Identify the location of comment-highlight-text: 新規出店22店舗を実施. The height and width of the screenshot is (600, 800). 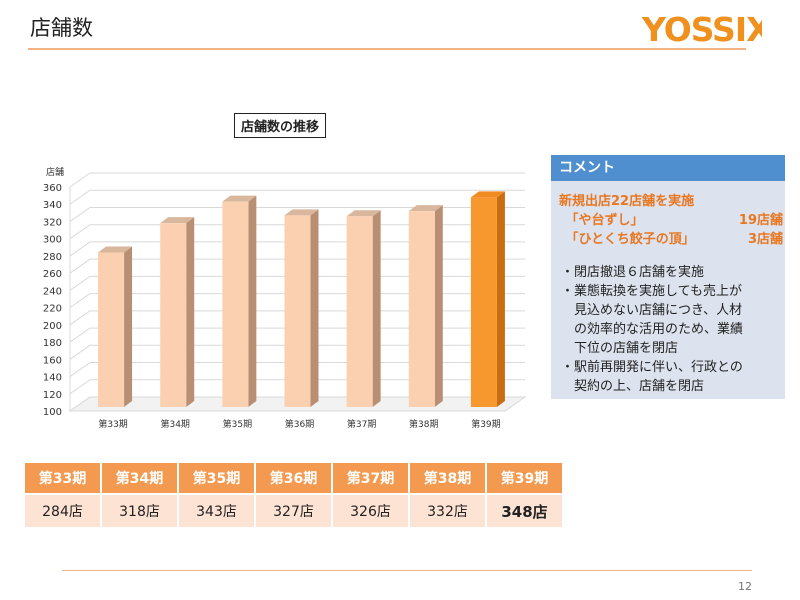
(627, 201).